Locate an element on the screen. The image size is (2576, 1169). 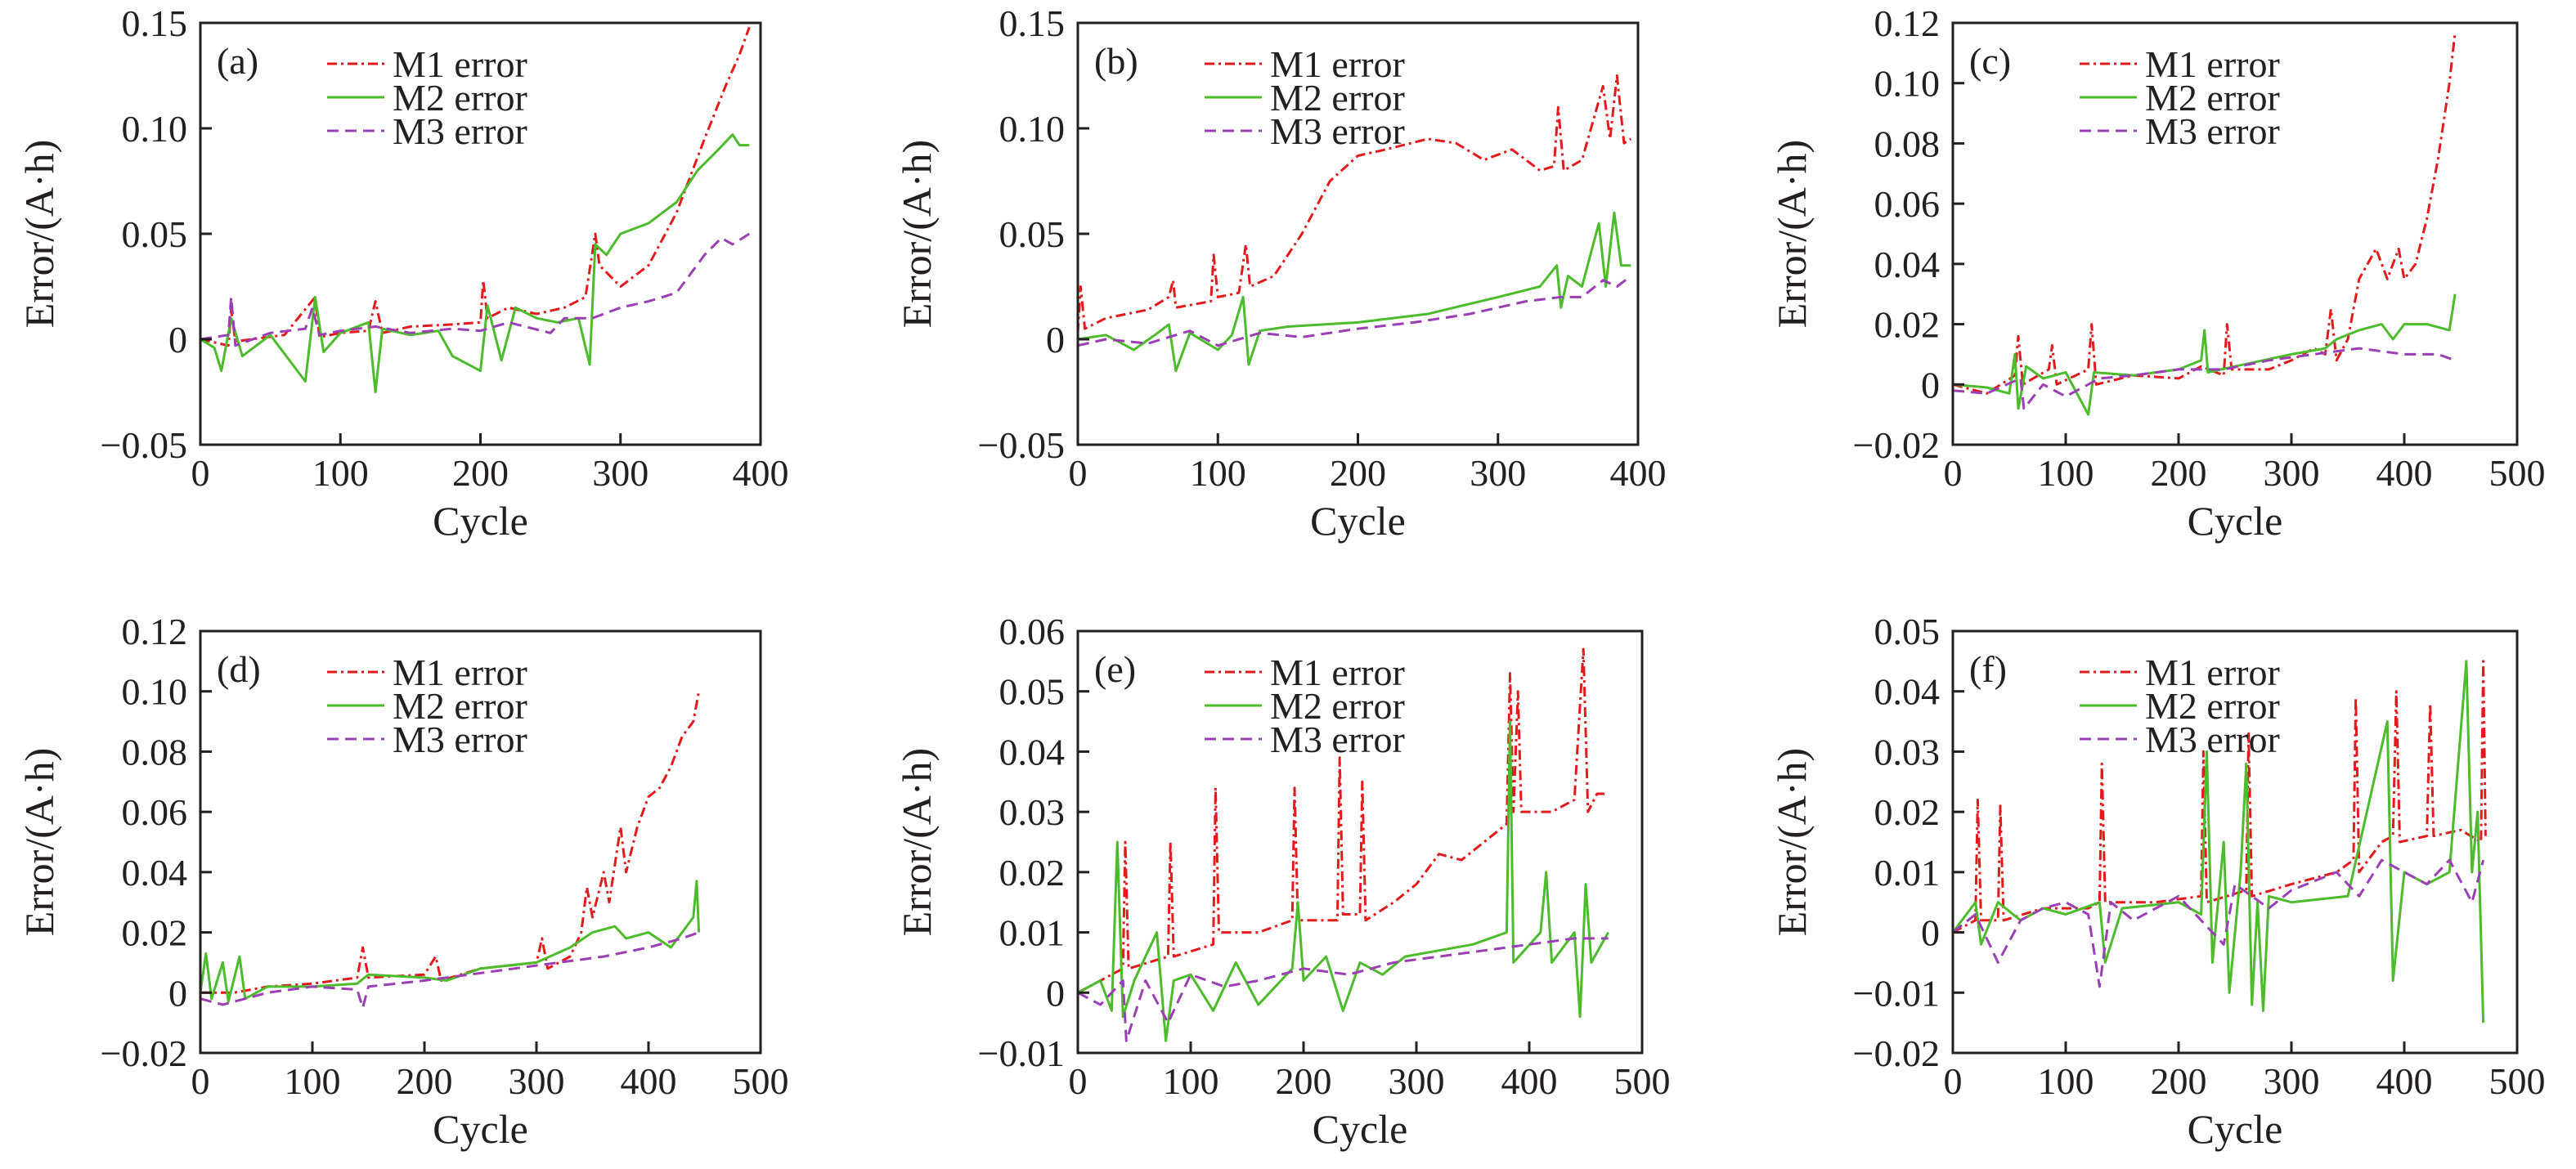
y-tick-label: 0.15 is located at coordinates (155, 23).